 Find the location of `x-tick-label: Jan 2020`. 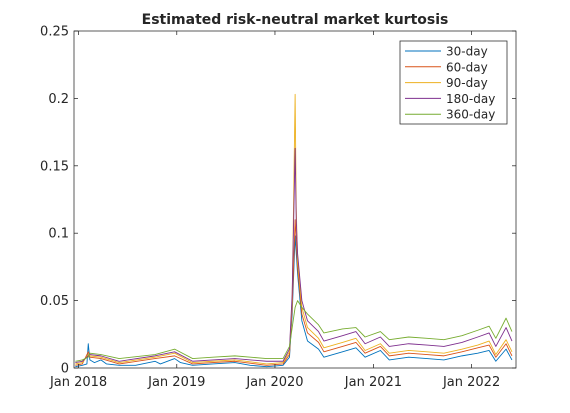

x-tick-label: Jan 2020 is located at coordinates (274, 382).